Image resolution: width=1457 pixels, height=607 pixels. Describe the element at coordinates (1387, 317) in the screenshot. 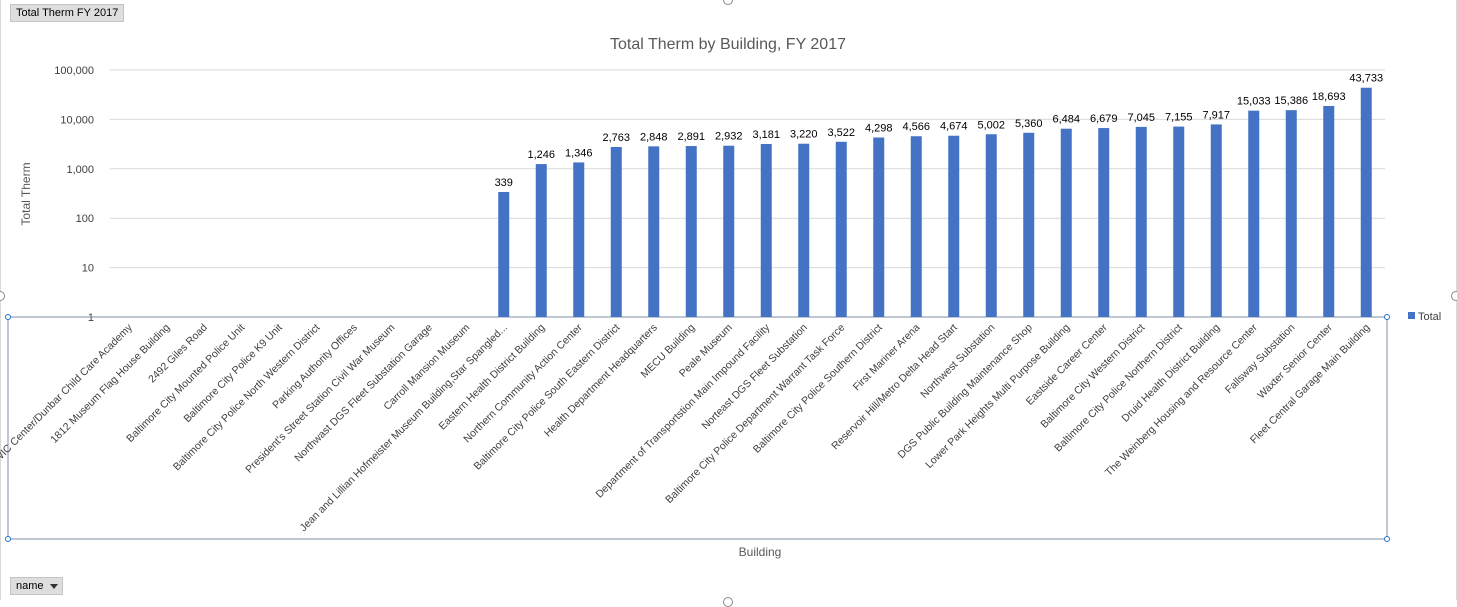

I see `selection-handle-top-right` at that location.